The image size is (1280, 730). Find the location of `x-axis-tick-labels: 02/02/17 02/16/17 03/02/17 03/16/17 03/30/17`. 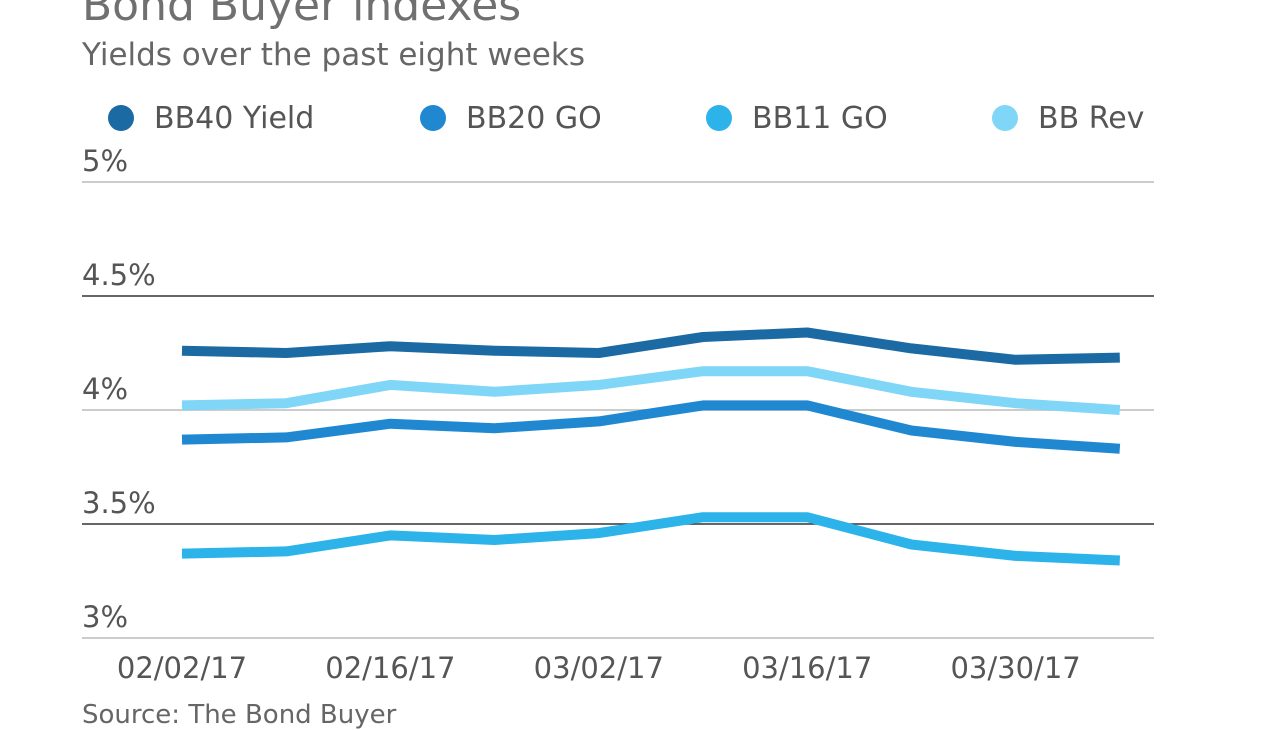

x-axis-tick-labels: 02/02/17 02/16/17 03/02/17 03/16/17 03/30/17 is located at coordinates (599, 668).